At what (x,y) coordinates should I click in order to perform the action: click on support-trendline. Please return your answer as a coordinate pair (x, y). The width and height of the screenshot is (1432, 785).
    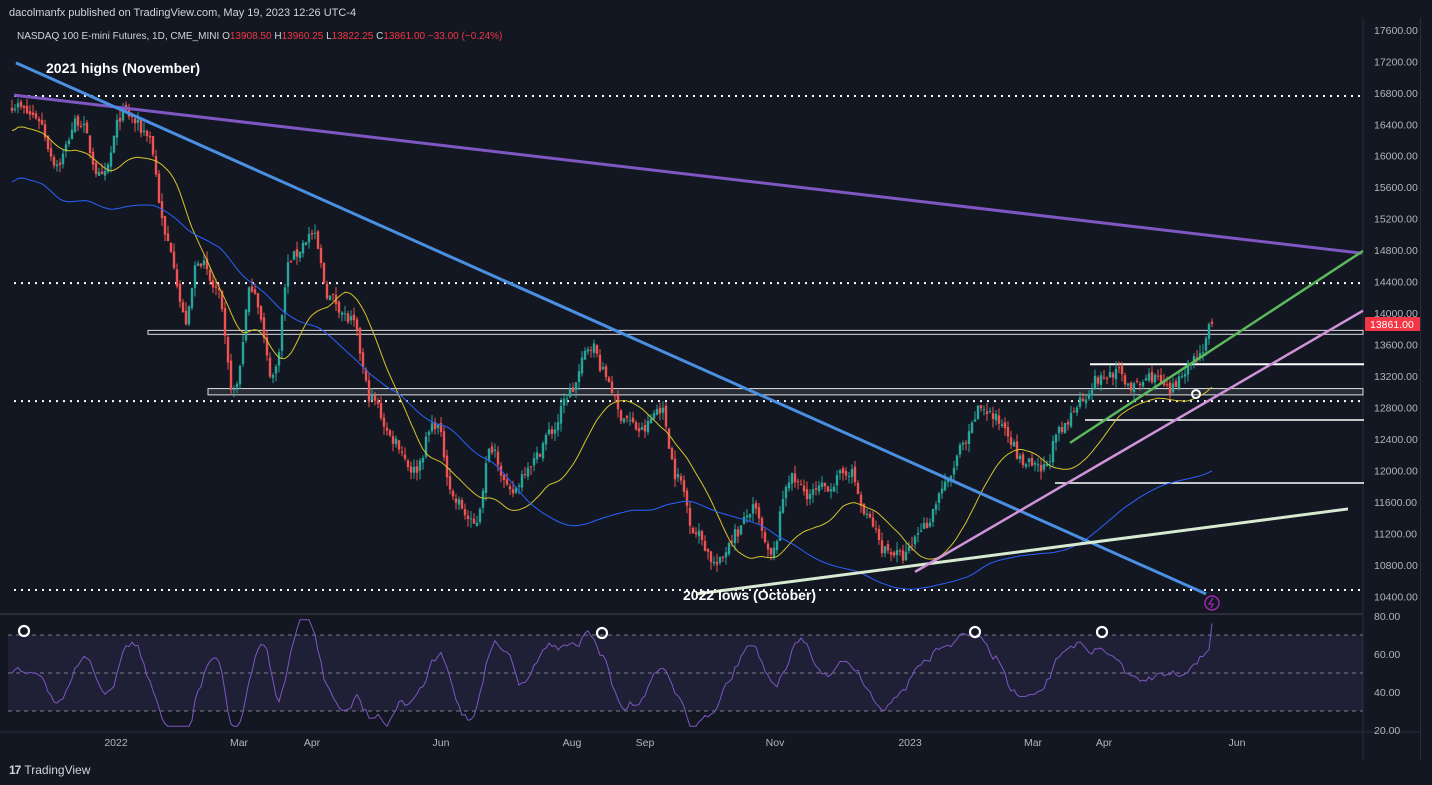
    Looking at the image, I should click on (1022, 551).